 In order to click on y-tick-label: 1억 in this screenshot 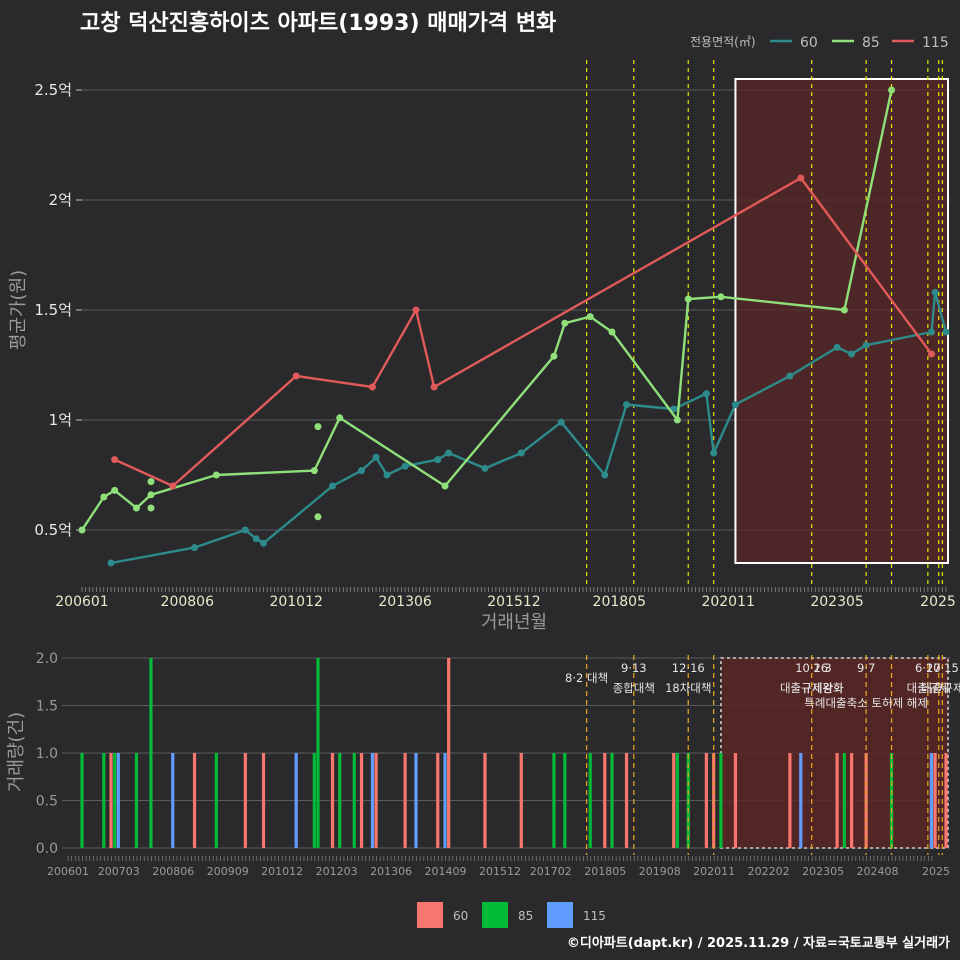, I will do `click(60, 420)`.